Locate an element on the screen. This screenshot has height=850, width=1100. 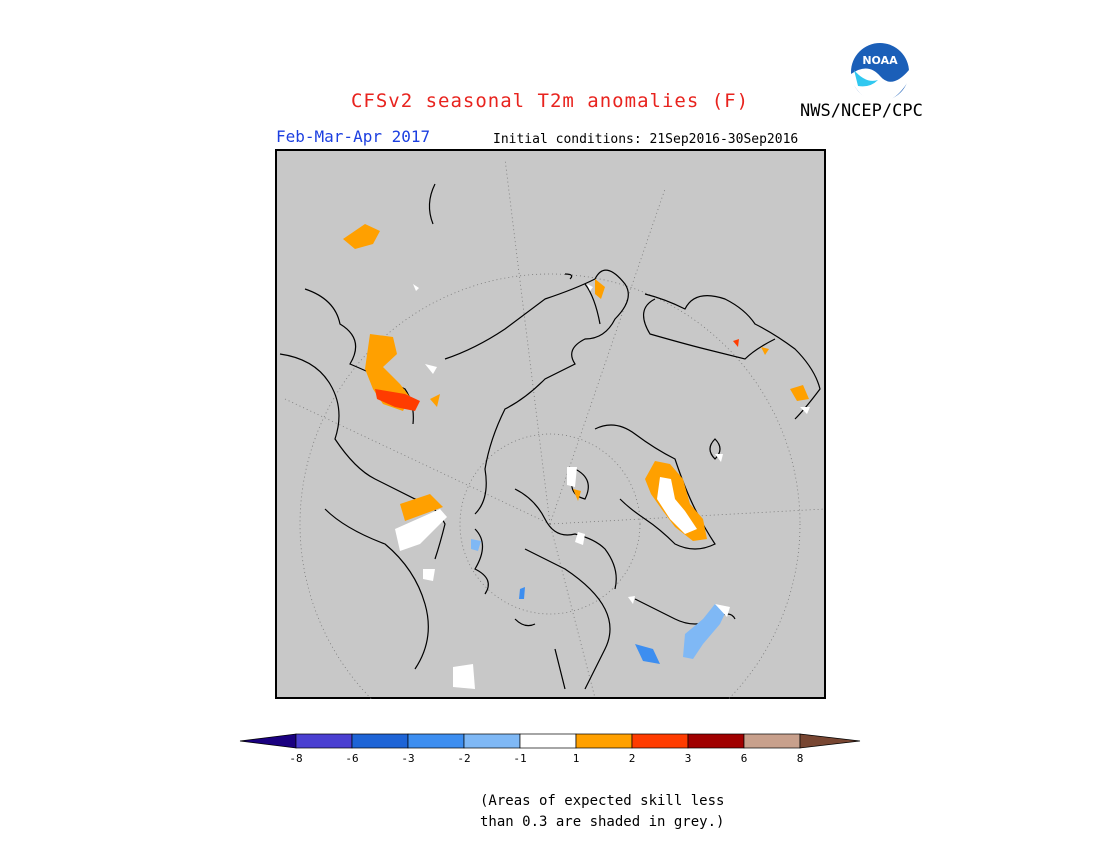
colorbar-low-arrow is located at coordinates (268, 741).